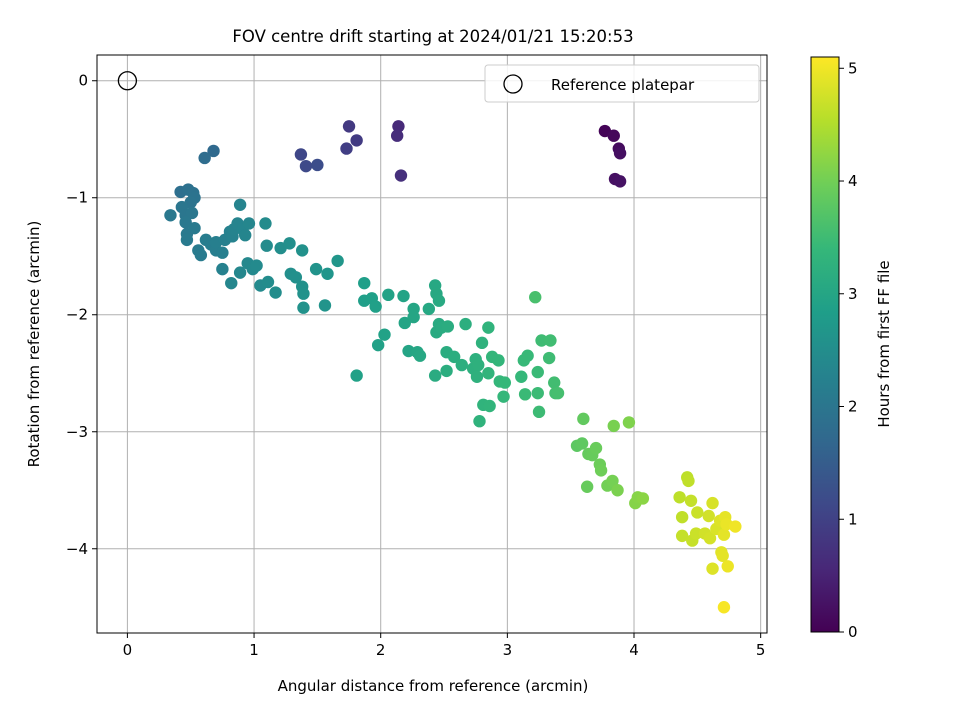  I want to click on x-tick-label: 2, so click(381, 650).